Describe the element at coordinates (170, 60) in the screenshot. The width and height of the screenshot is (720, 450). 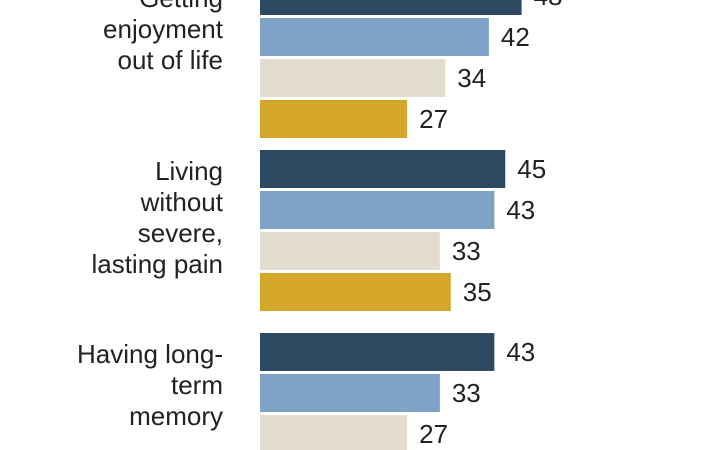
I see `category-label-line: out of life` at that location.